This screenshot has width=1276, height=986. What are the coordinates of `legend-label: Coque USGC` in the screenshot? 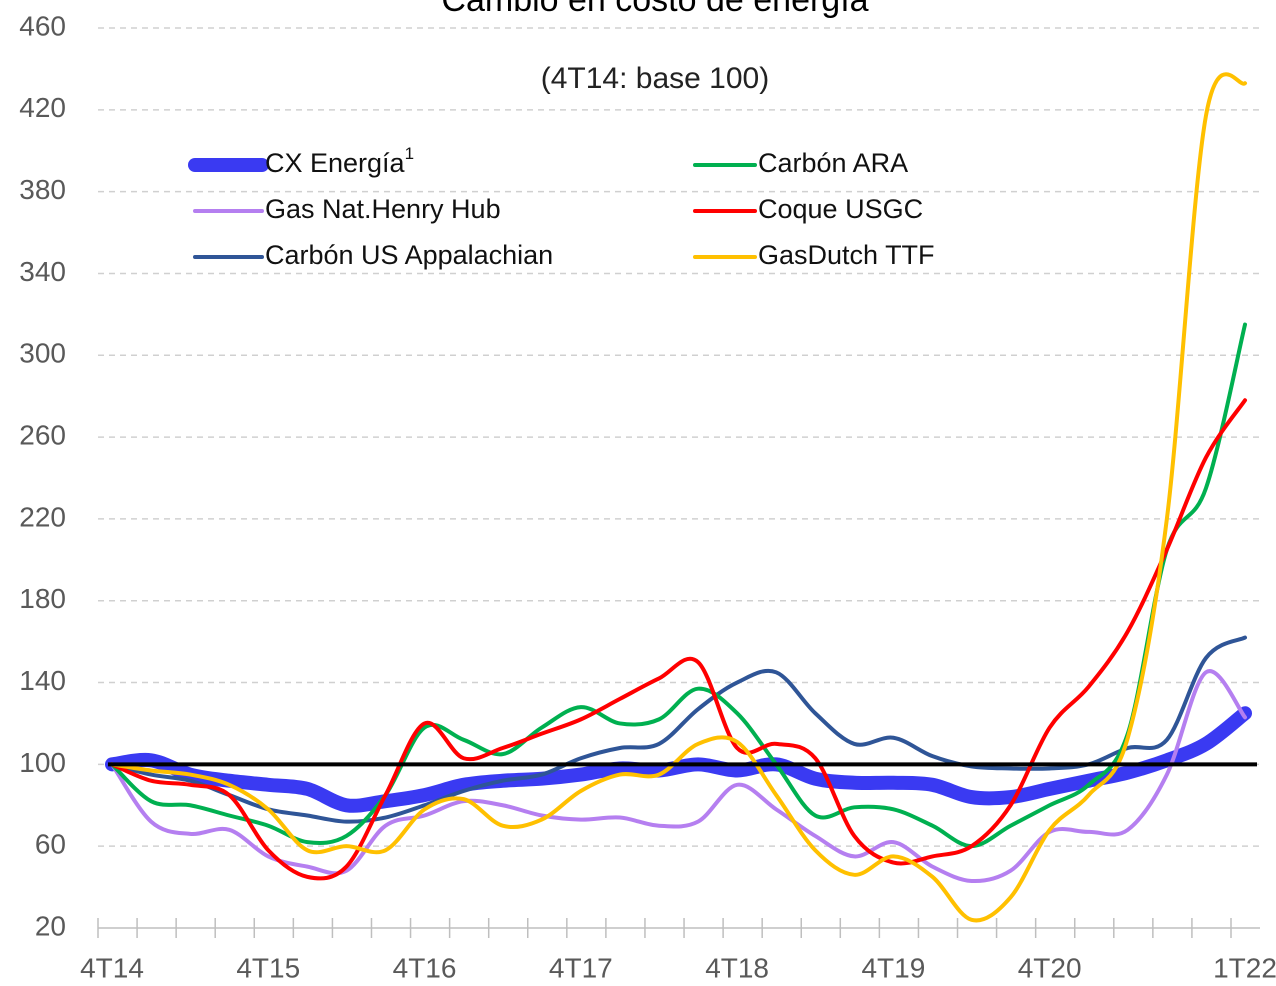 It's located at (840, 209).